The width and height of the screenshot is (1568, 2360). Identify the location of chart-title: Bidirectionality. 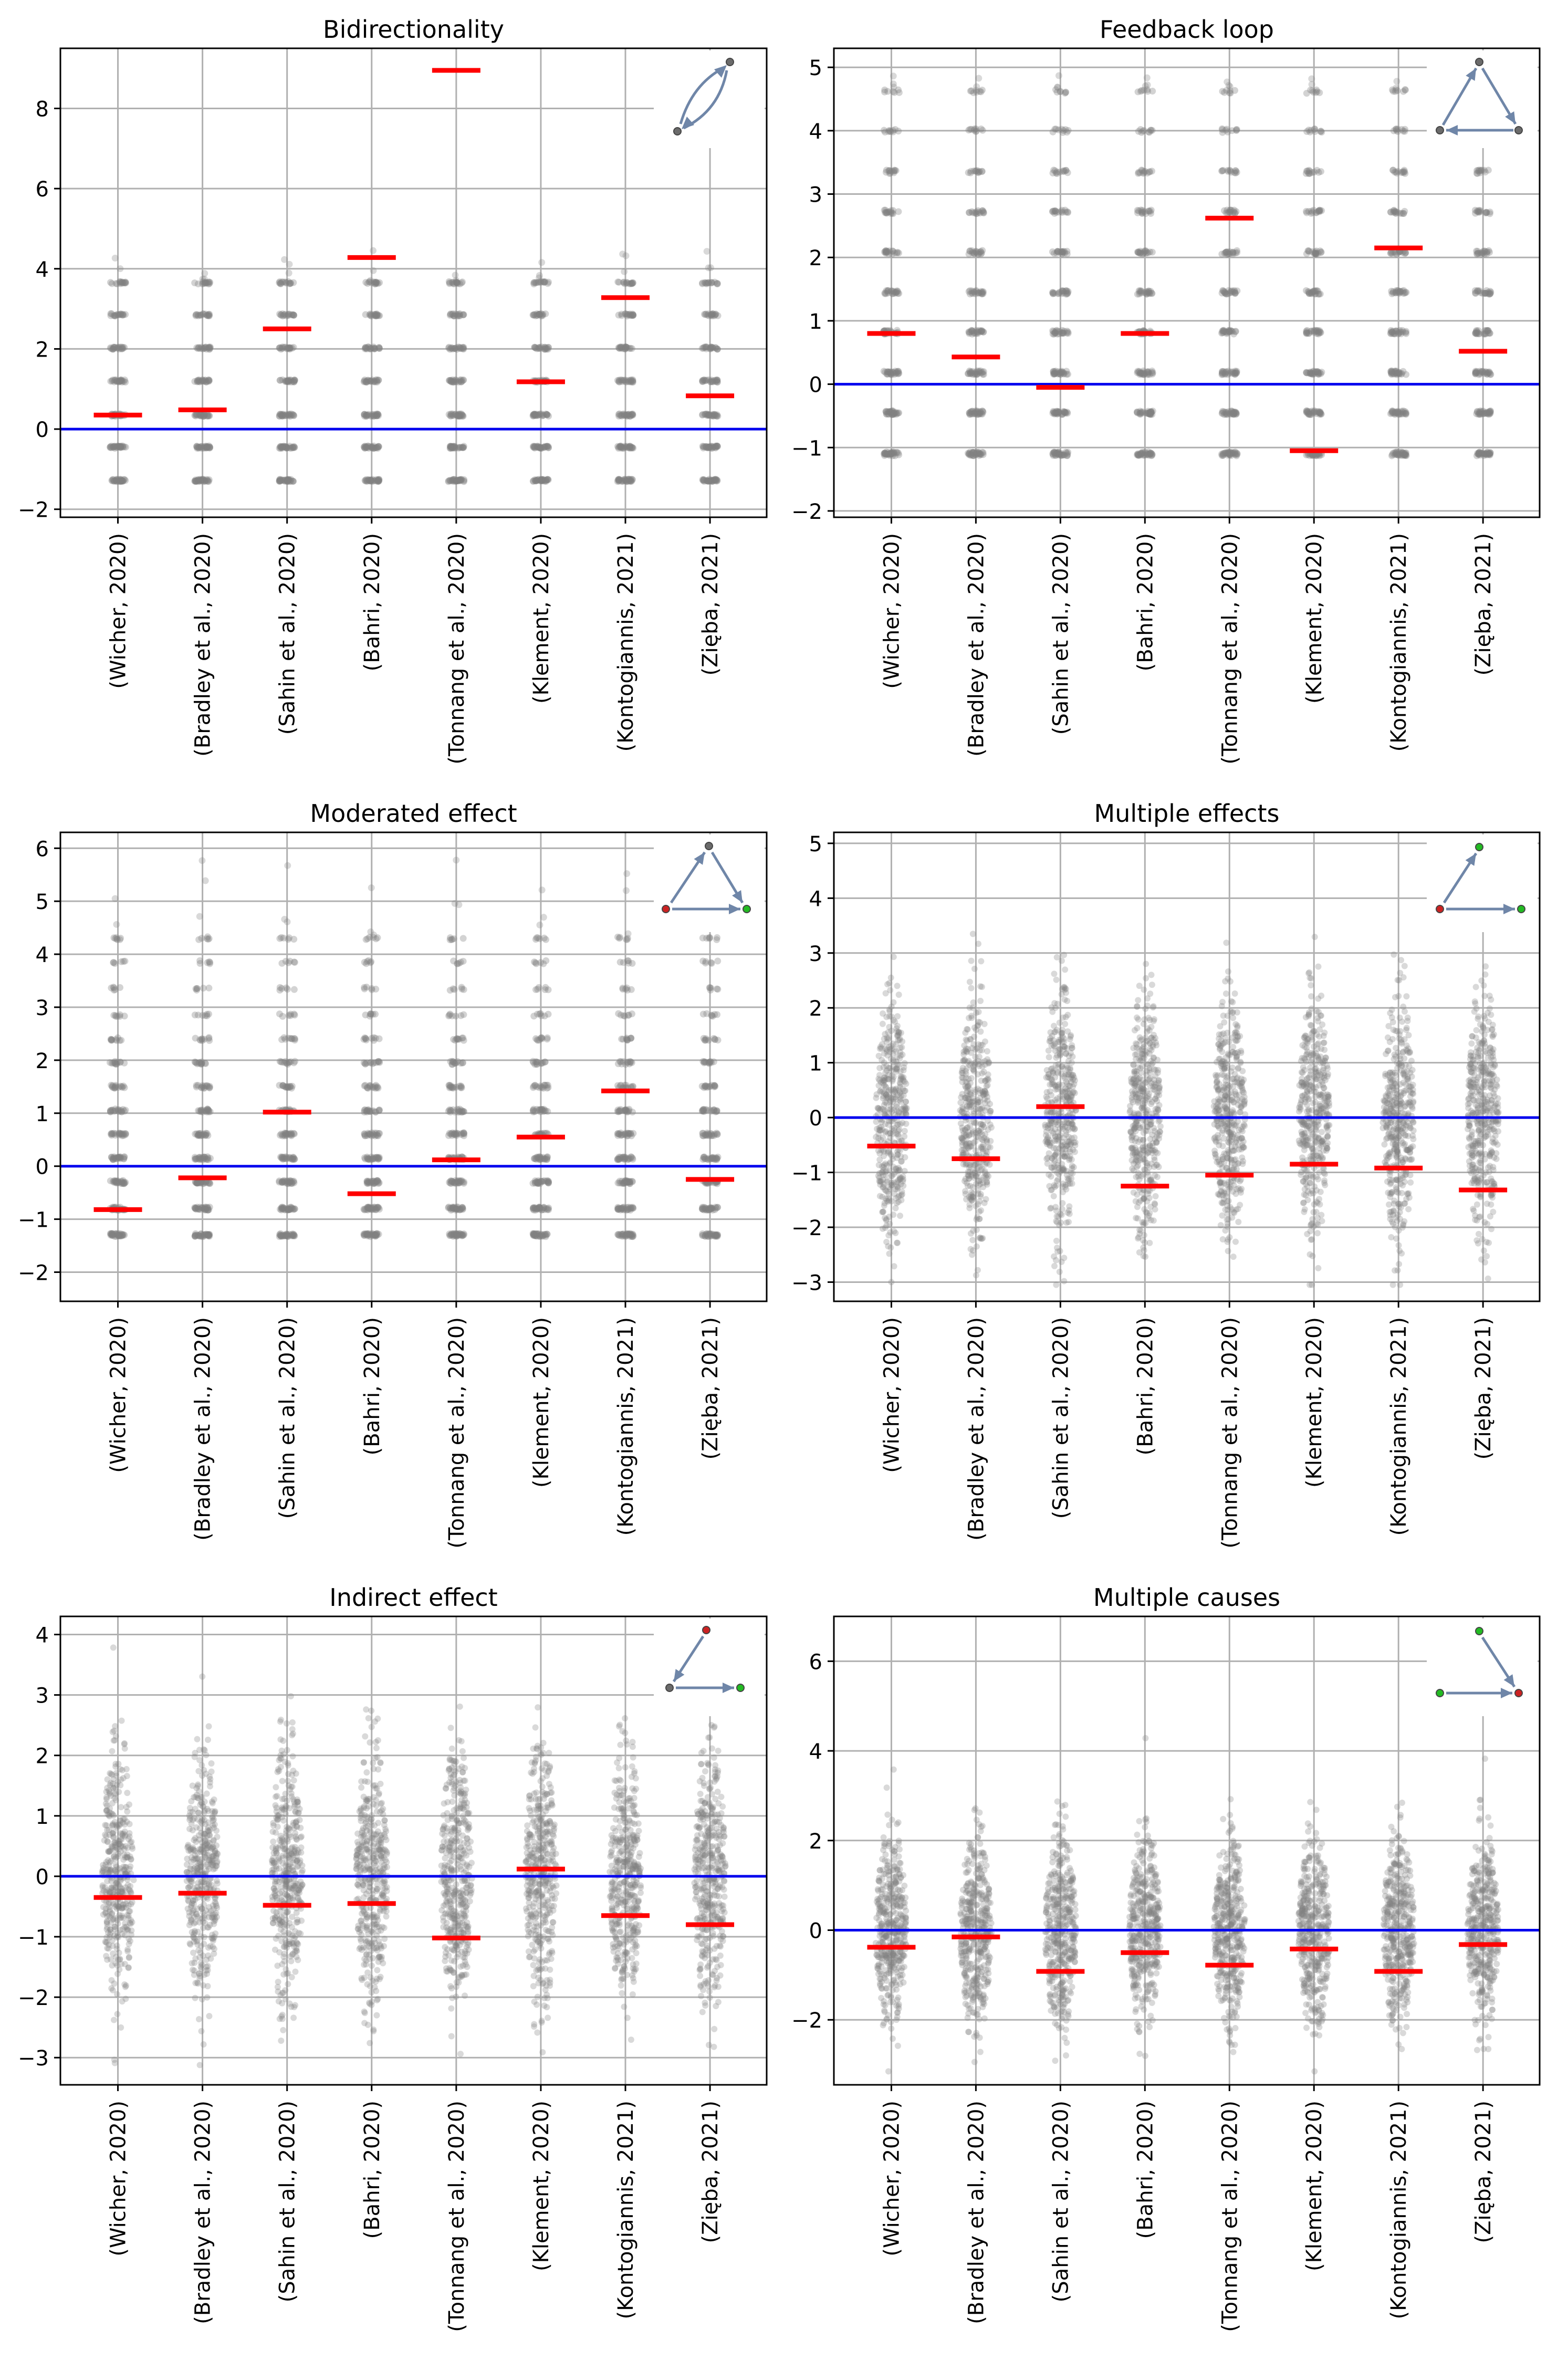
(413, 29).